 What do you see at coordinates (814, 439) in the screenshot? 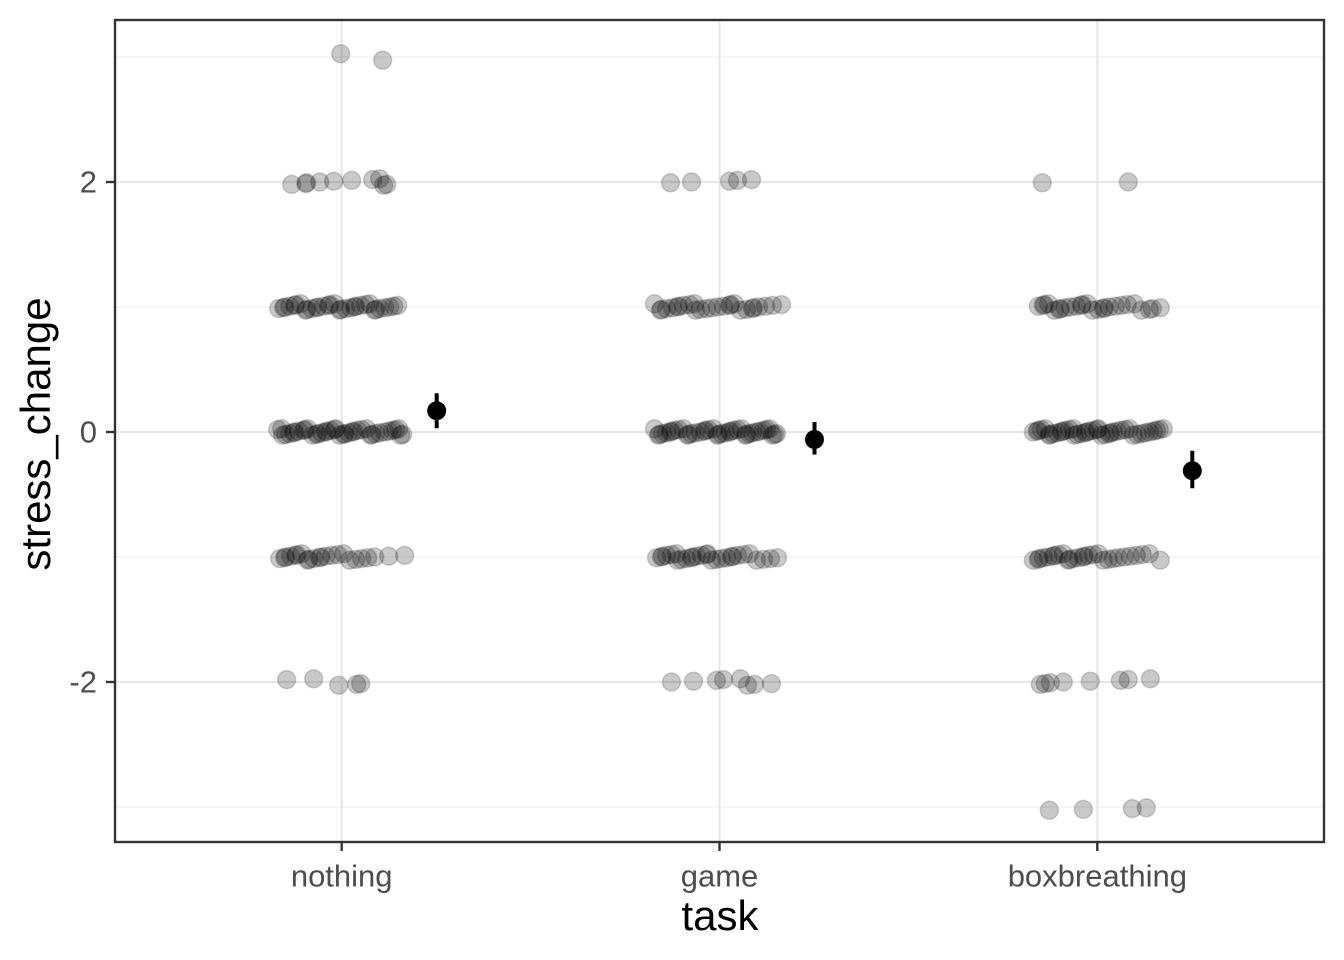
I see `mean-point` at bounding box center [814, 439].